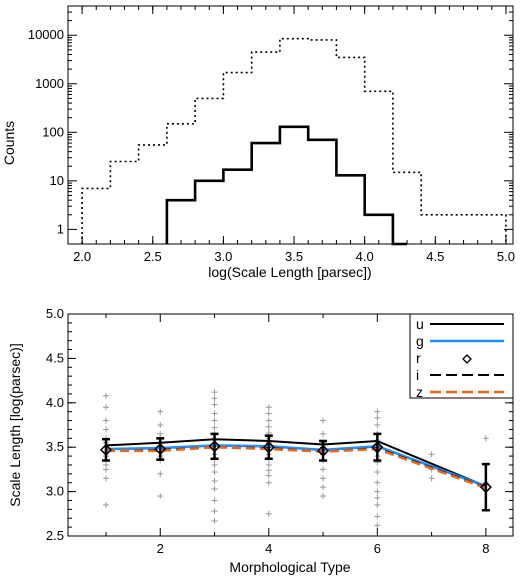 The image size is (531, 582). I want to click on histogram-x-tick-label: 3.5, so click(294, 256).